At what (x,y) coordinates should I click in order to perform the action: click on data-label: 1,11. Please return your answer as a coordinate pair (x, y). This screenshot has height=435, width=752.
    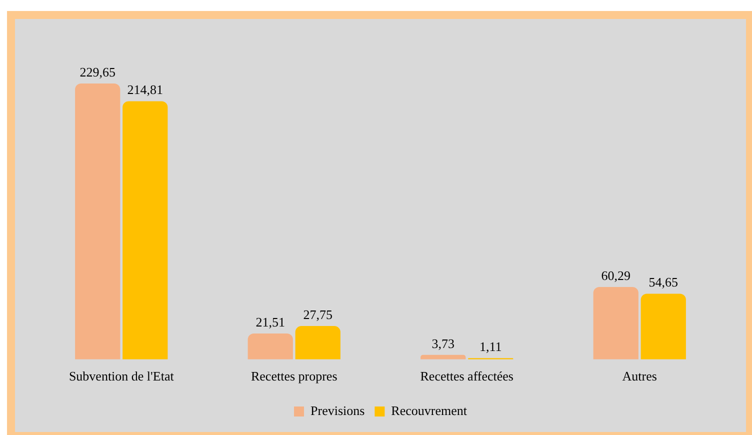
    Looking at the image, I should click on (490, 346).